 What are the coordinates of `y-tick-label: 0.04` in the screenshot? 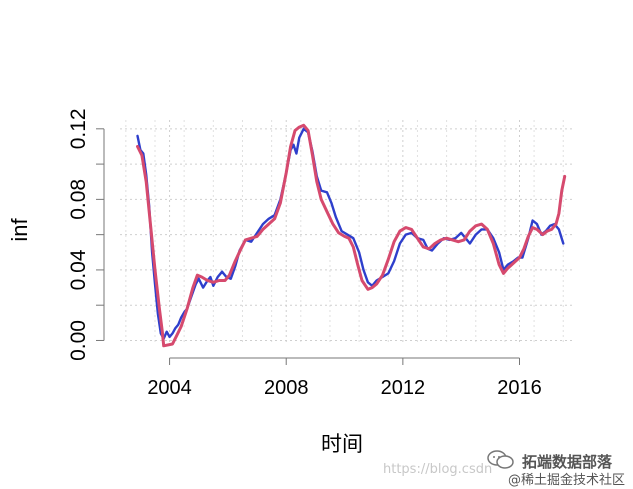 It's located at (78, 269).